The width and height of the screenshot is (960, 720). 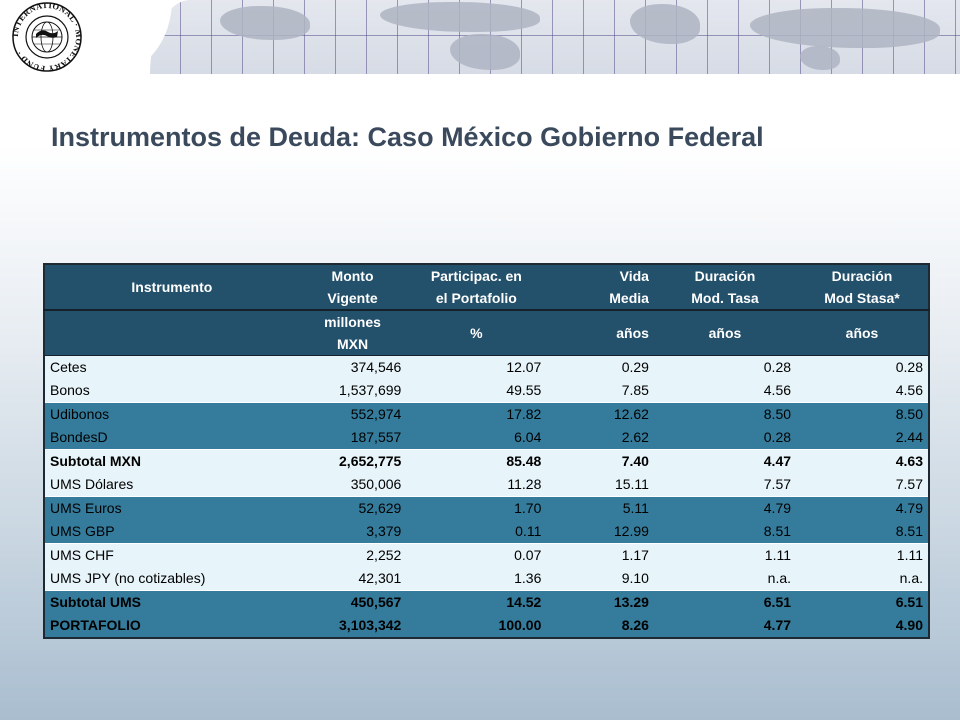 I want to click on duracion-stasa-cell: 0.28, so click(x=862, y=367).